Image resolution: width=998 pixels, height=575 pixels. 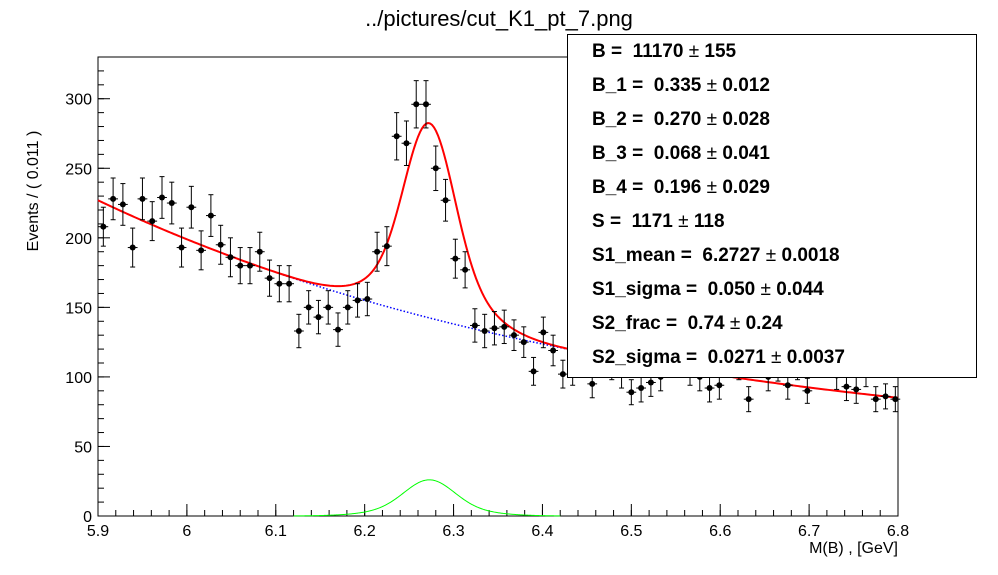 What do you see at coordinates (427, 498) in the screenshot?
I see `signal-curve` at bounding box center [427, 498].